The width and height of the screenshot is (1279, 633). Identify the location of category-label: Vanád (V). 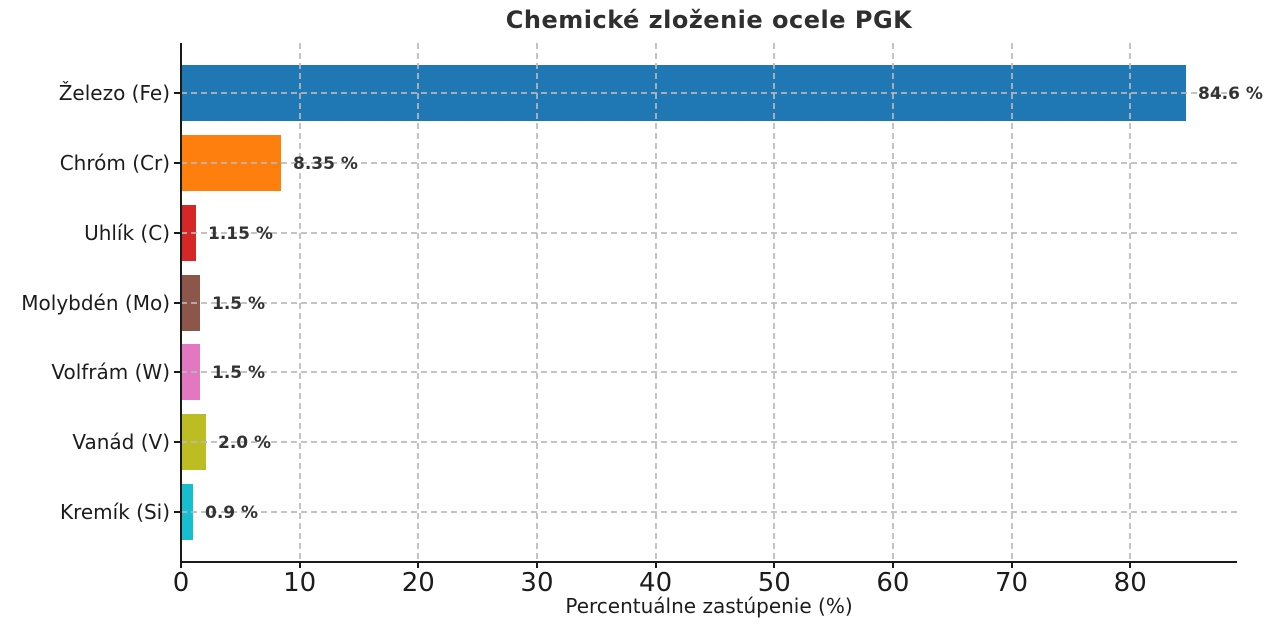
(121, 442).